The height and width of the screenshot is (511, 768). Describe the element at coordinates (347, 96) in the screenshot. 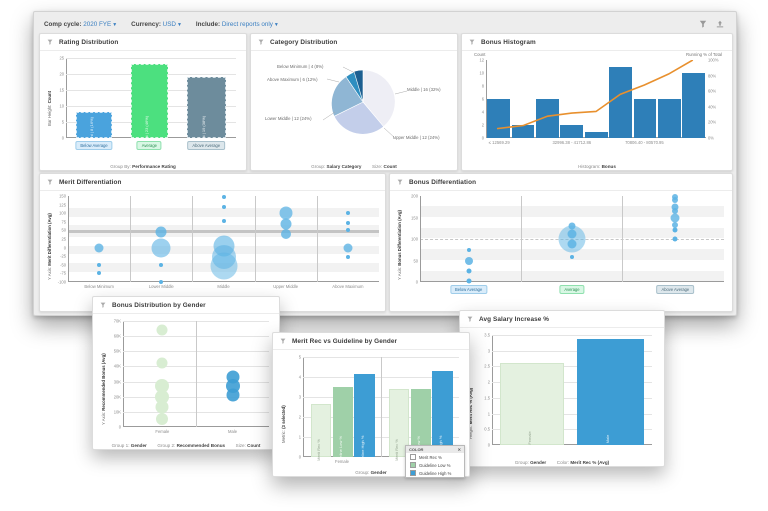

I see `pie-slice-lower-middle` at that location.